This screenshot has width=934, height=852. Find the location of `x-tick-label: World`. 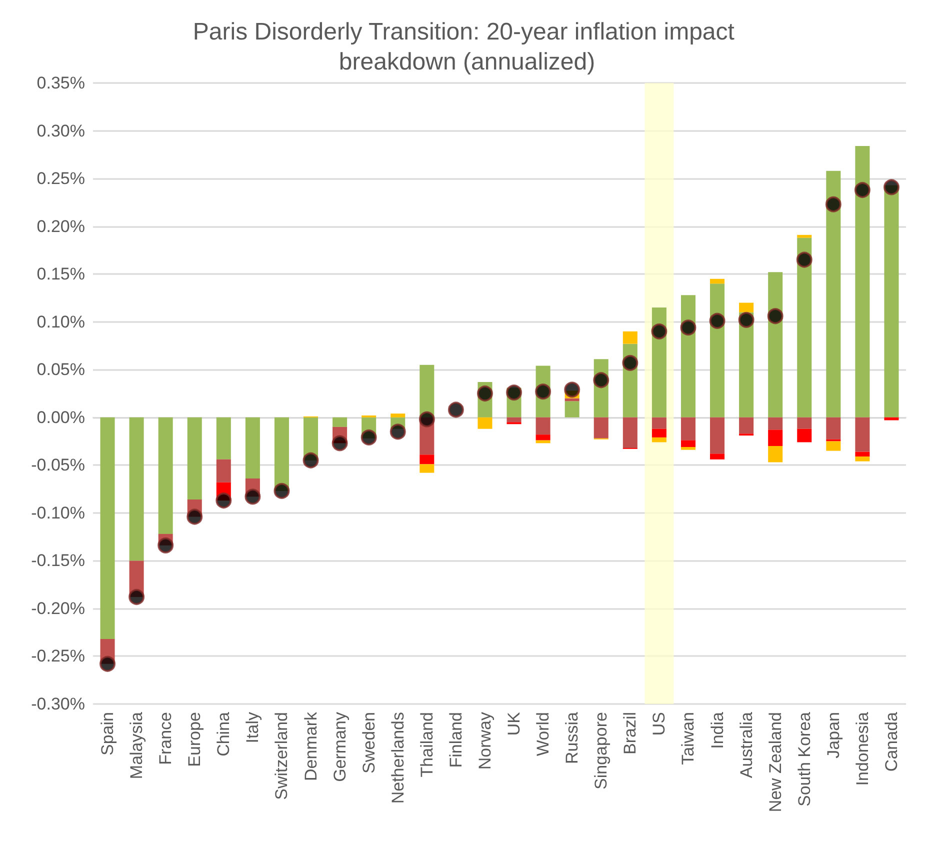

x-tick-label: World is located at coordinates (543, 734).